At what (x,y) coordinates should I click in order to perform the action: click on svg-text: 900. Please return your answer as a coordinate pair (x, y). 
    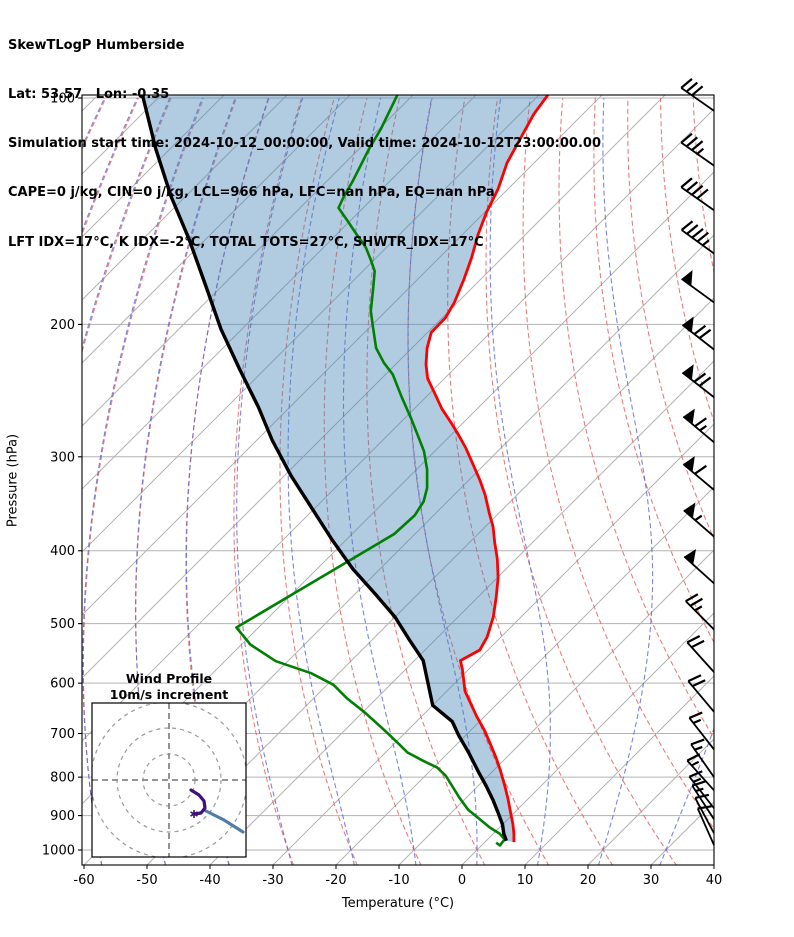
    Looking at the image, I should click on (62, 816).